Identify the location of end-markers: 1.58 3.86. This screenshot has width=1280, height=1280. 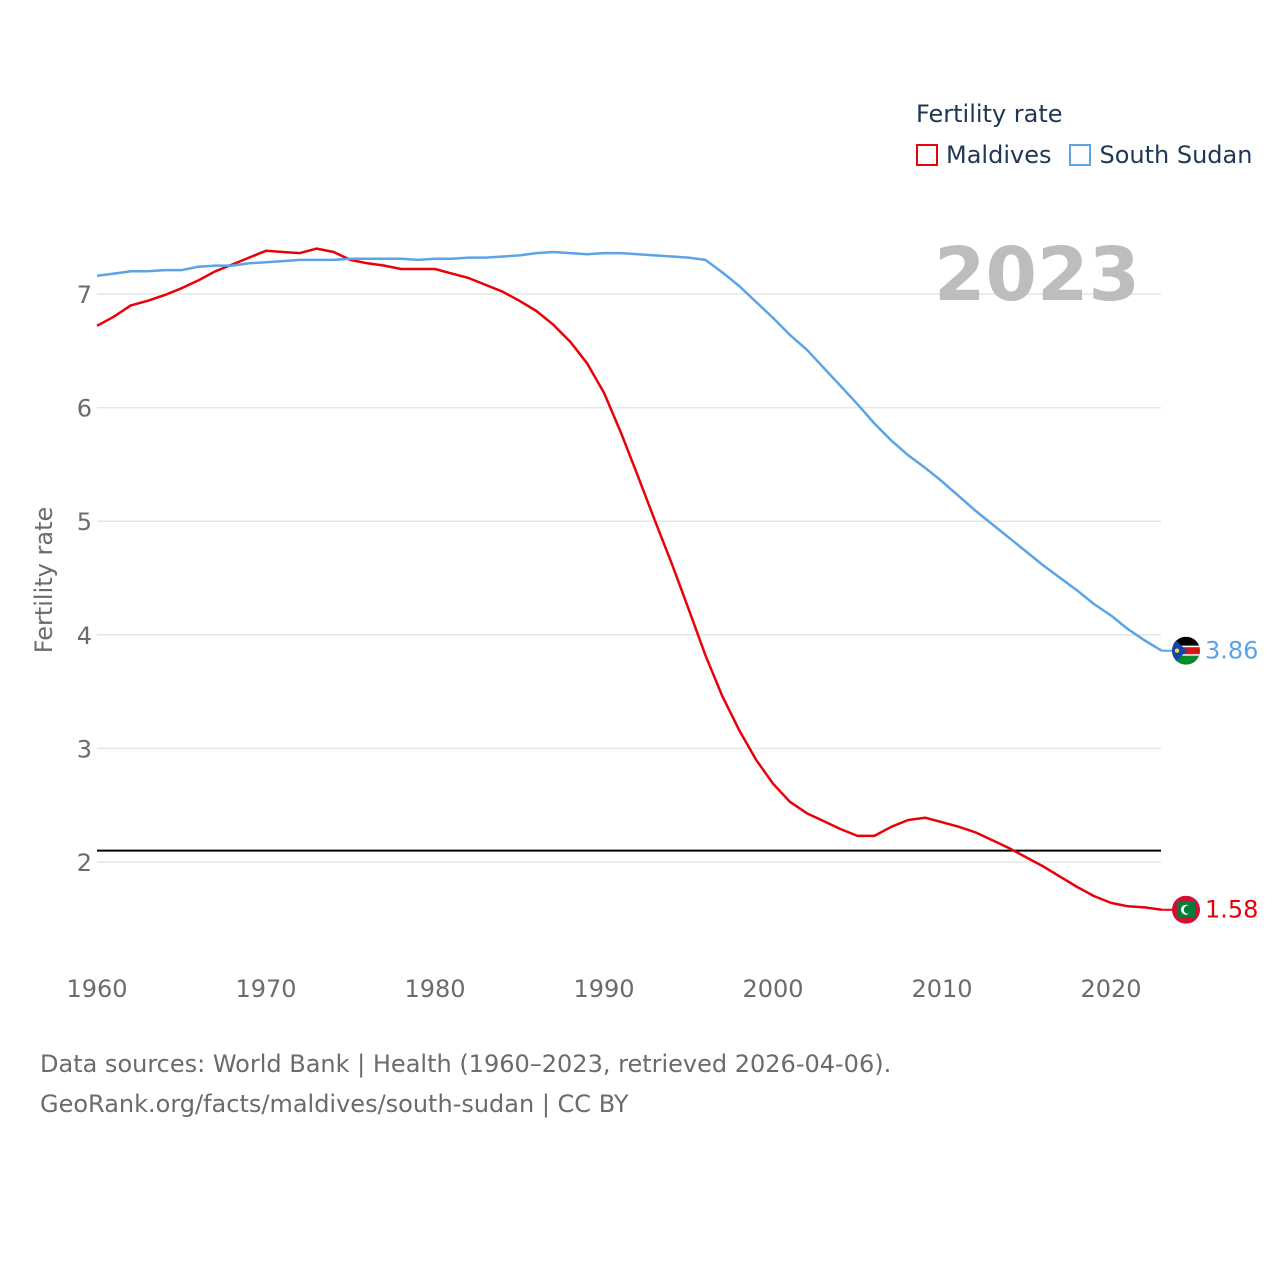
(1209, 780).